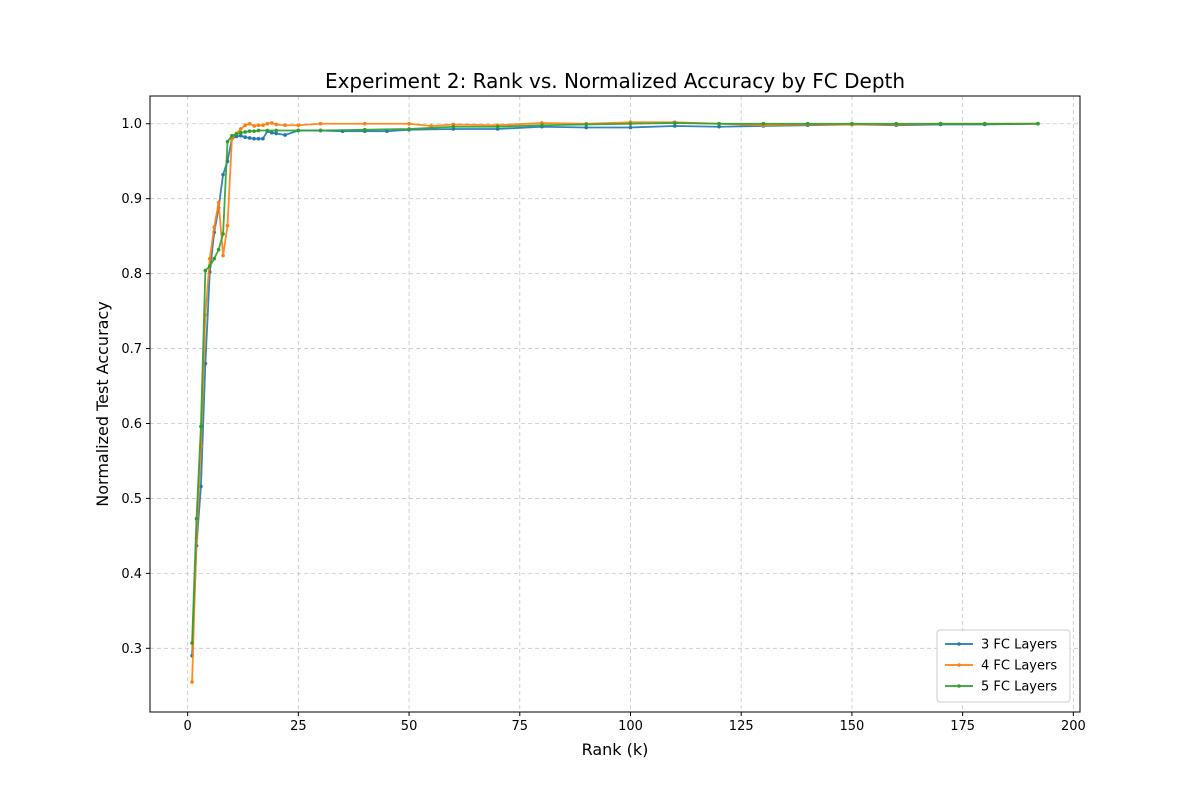 This screenshot has width=1200, height=800. I want to click on x-axis-ticks: 0 25 50 75 100 125 150 175 200, so click(635, 723).